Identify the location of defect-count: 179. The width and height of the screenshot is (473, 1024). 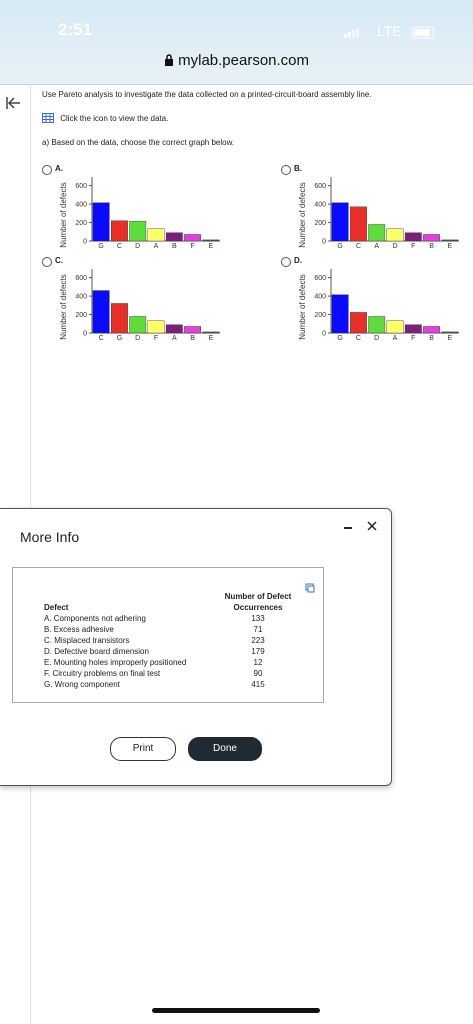
(258, 651).